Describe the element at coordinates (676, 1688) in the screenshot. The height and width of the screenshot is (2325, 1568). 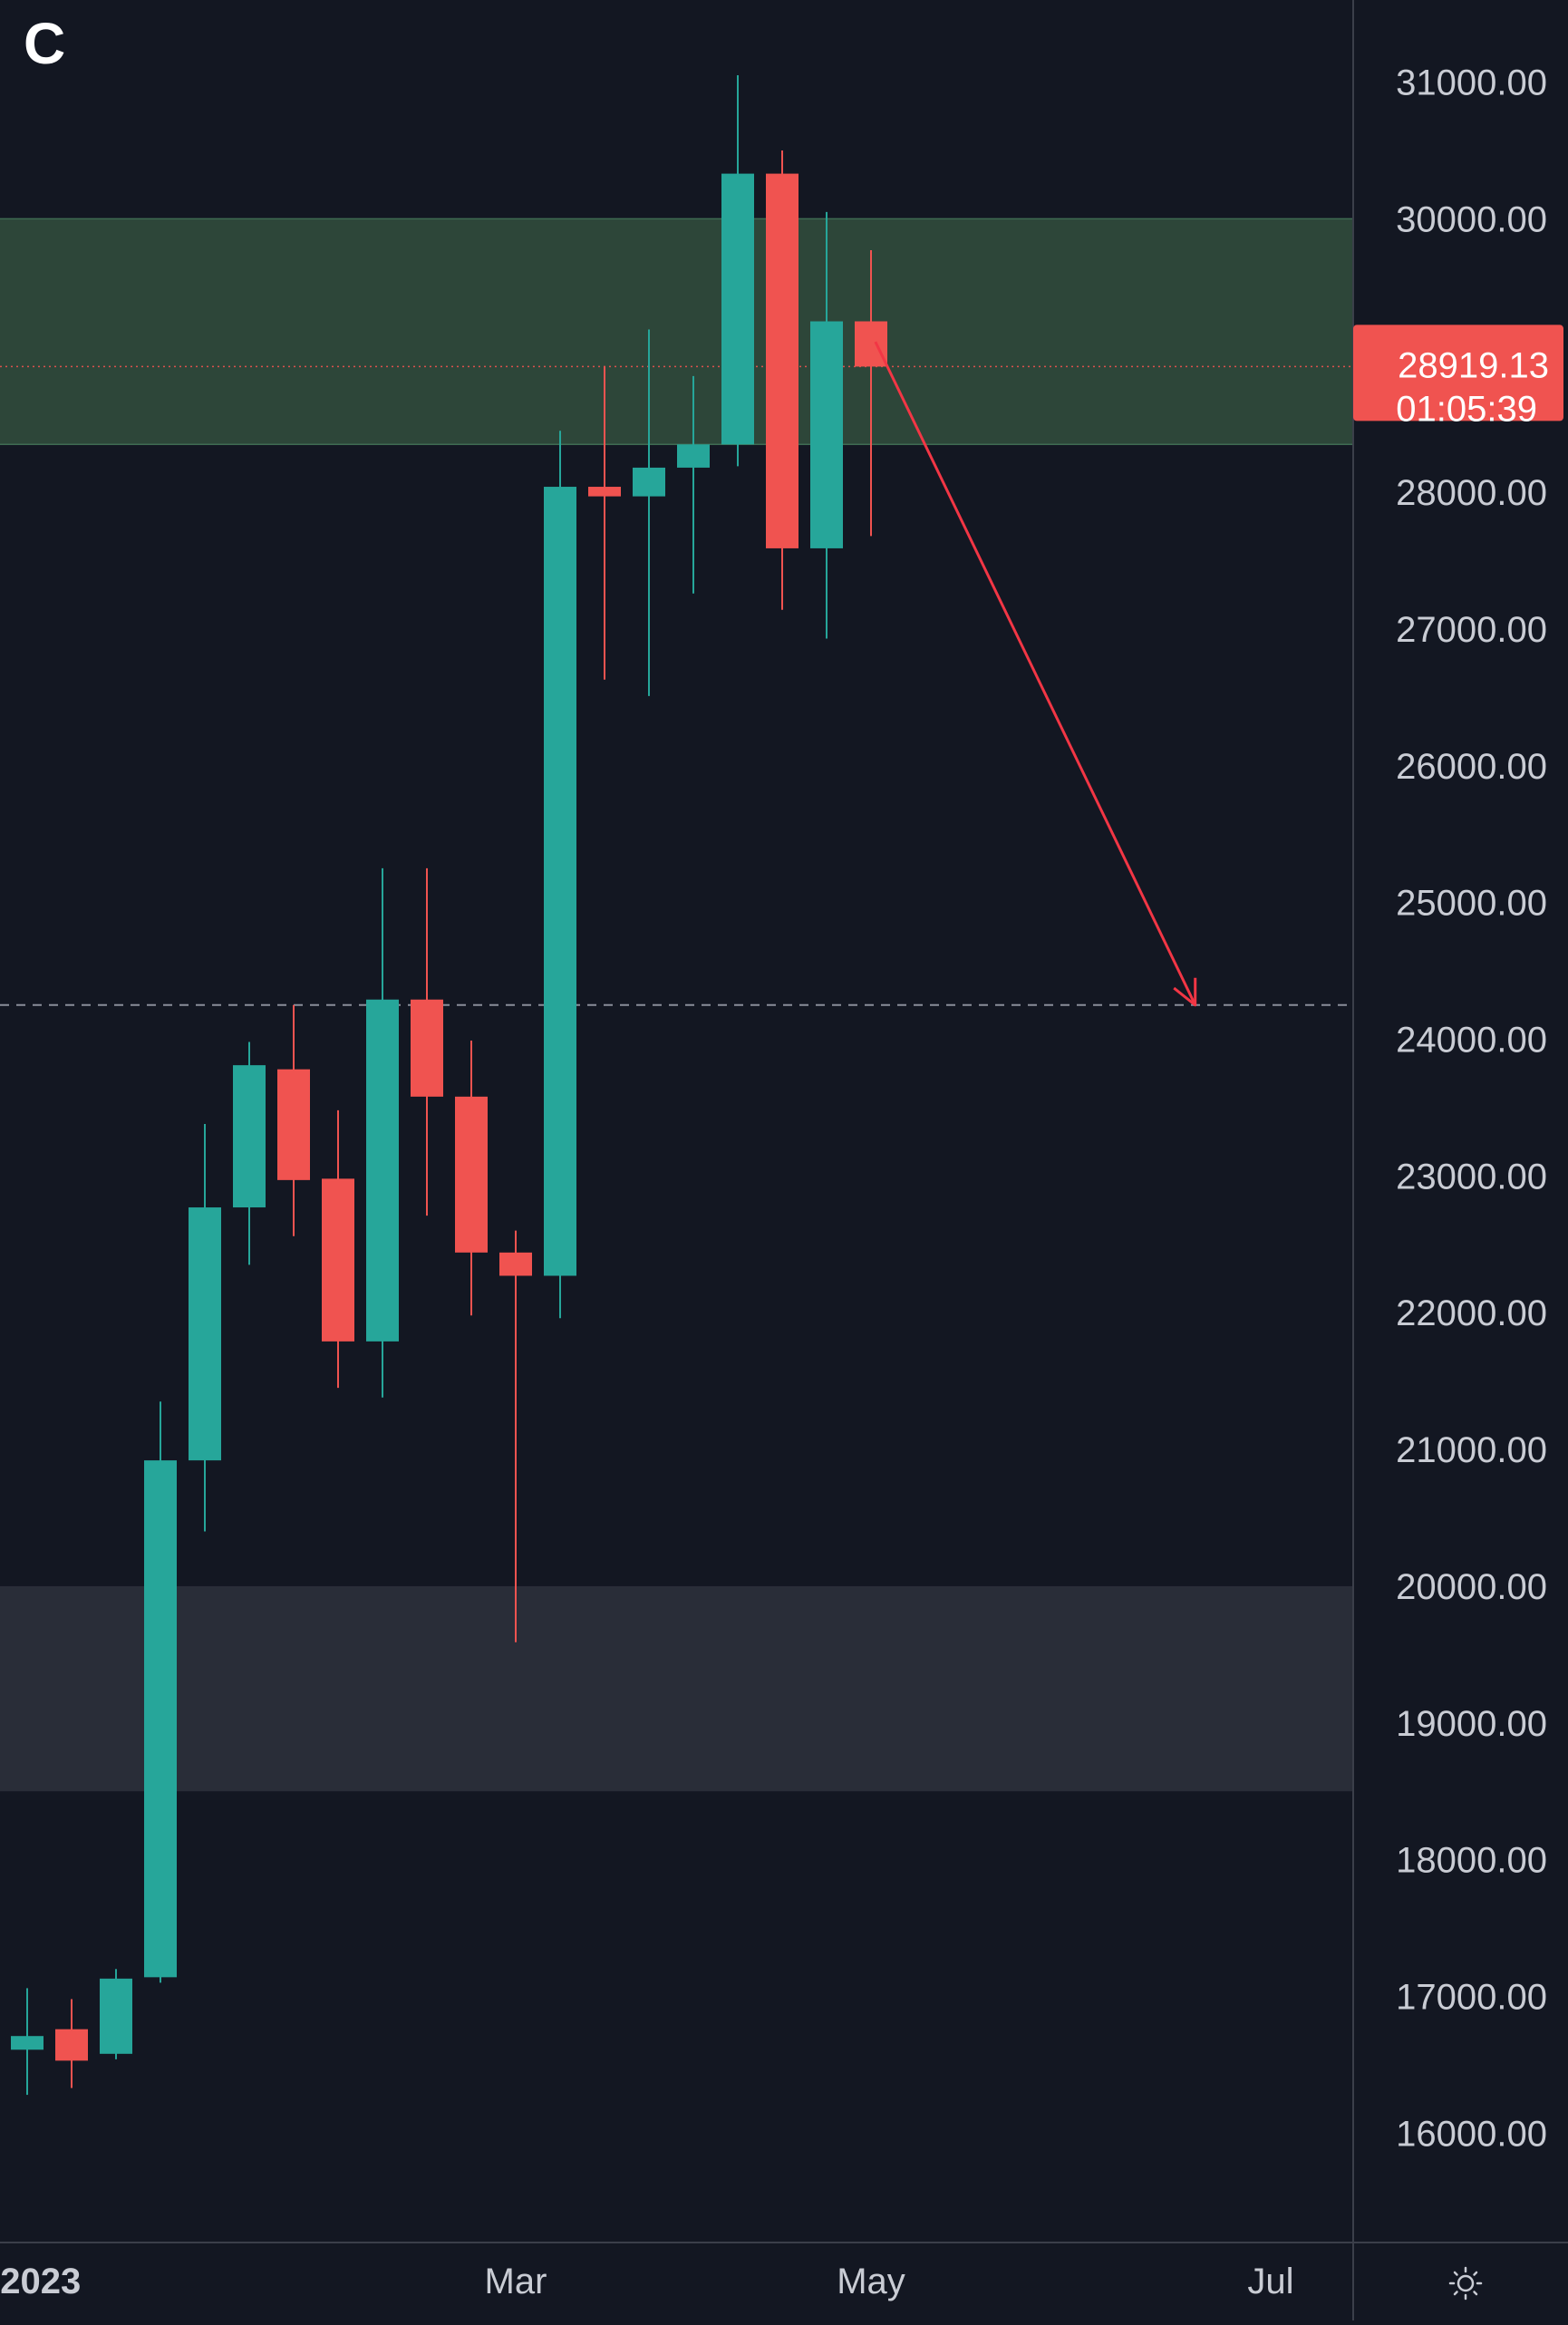
I see `support-zone` at that location.